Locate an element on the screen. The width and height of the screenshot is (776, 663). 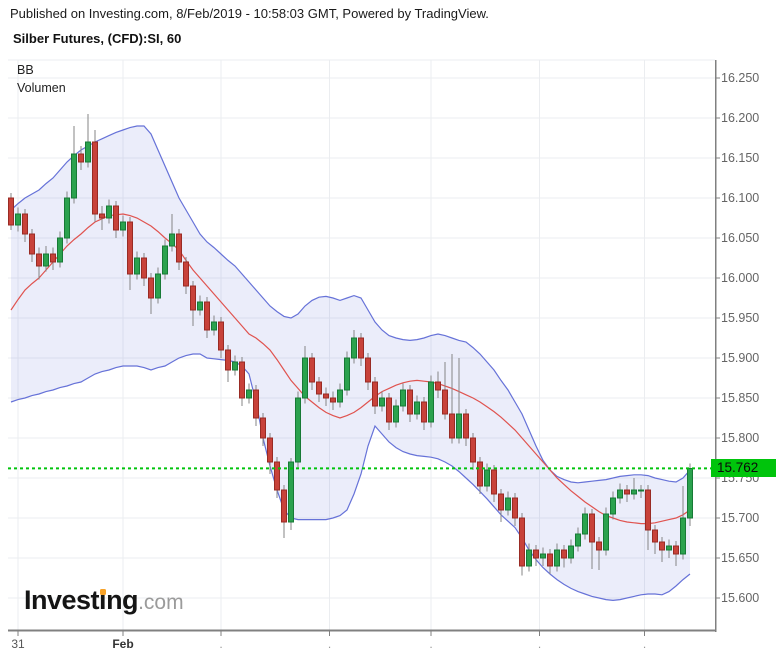
y-axis-label: 16.200 is located at coordinates (740, 117).